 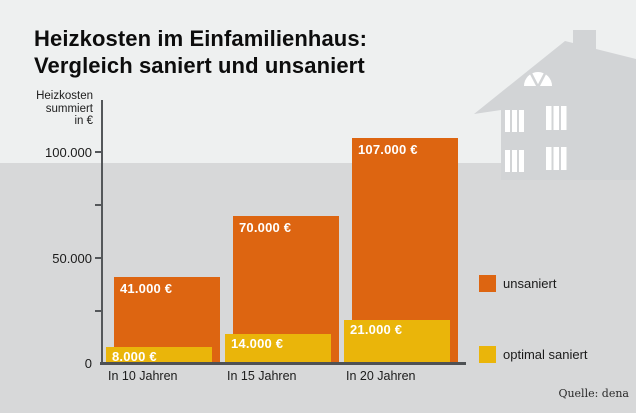 What do you see at coordinates (134, 356) in the screenshot?
I see `bar-value-label: 8.000 €` at bounding box center [134, 356].